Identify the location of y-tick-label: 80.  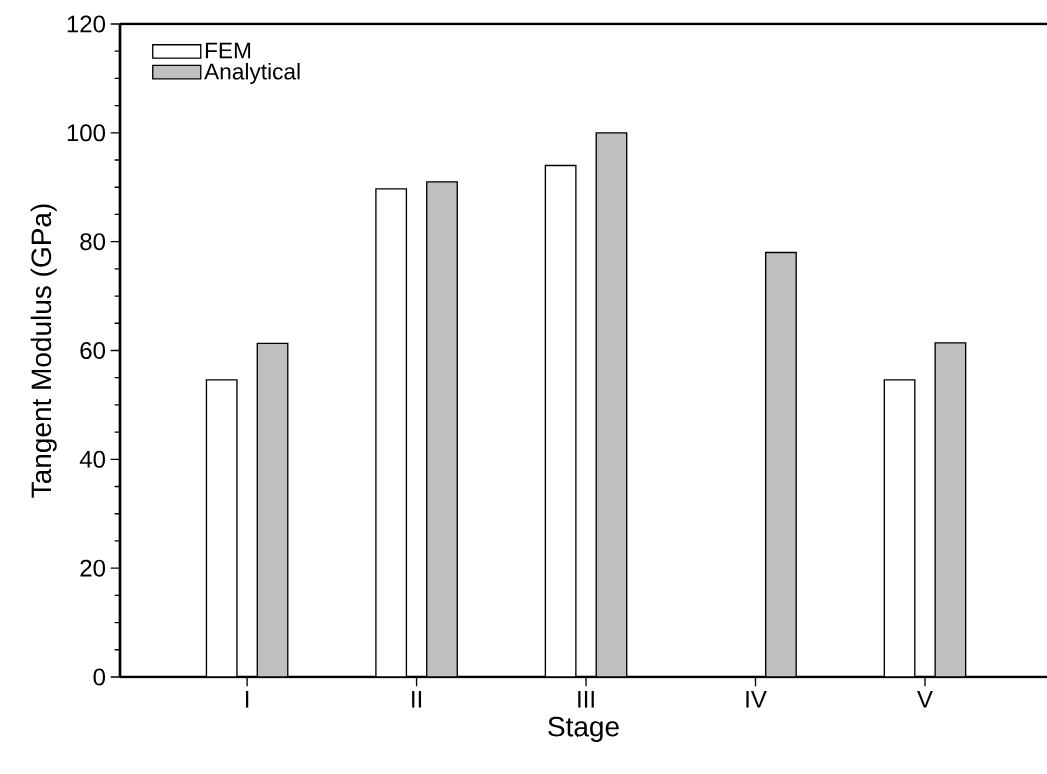
(93, 242).